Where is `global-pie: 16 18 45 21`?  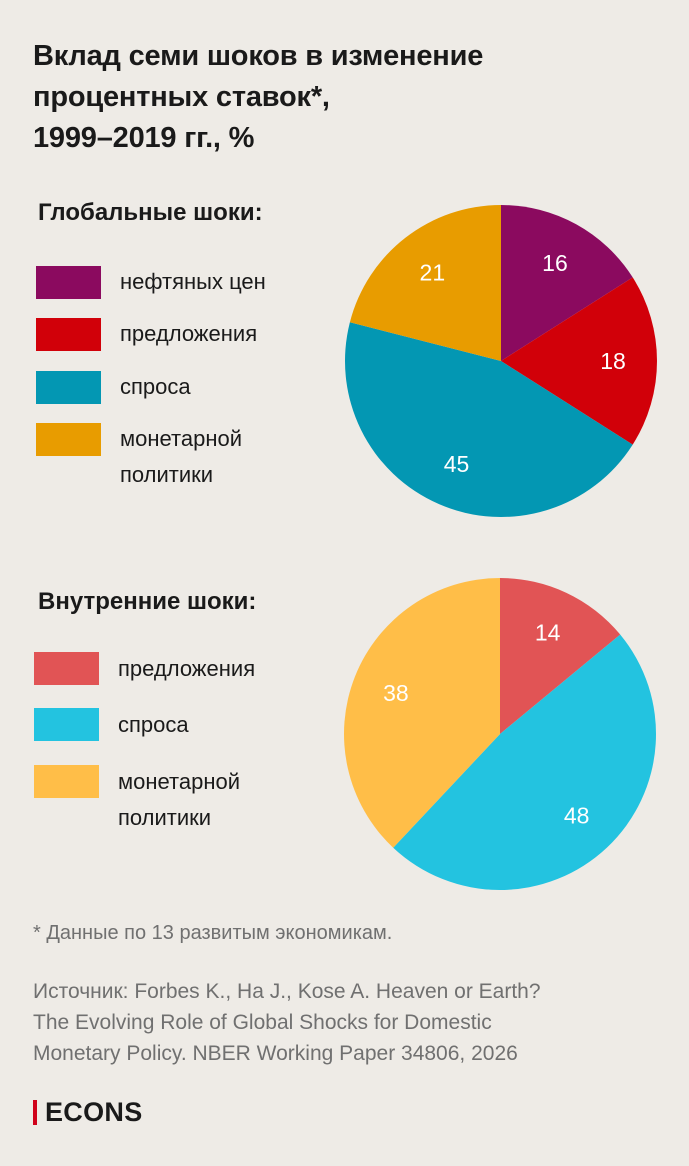 global-pie: 16 18 45 21 is located at coordinates (501, 361).